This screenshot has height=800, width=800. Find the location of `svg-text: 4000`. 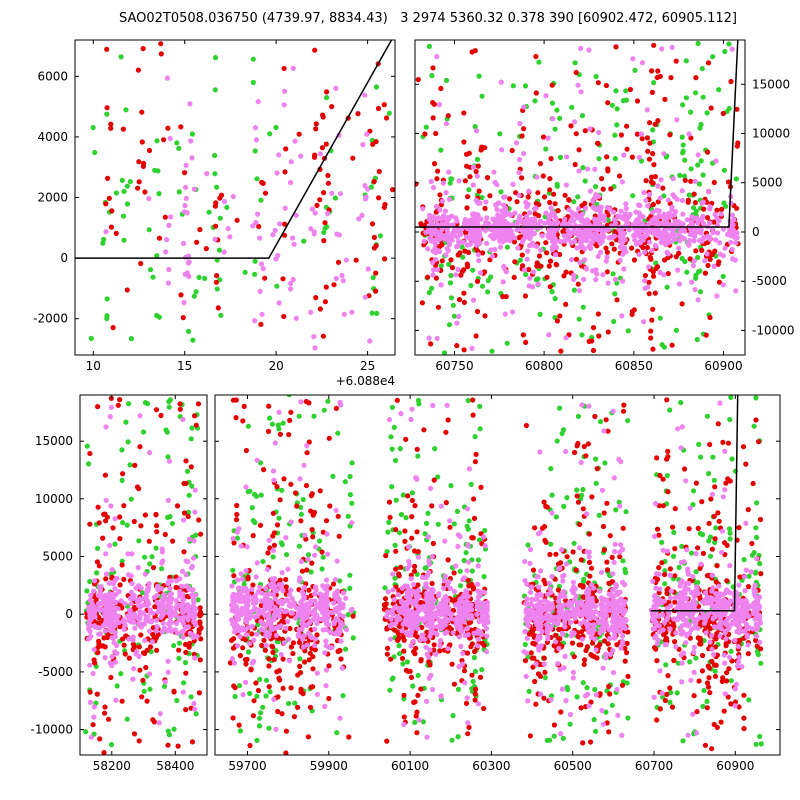

svg-text: 4000 is located at coordinates (52, 137).